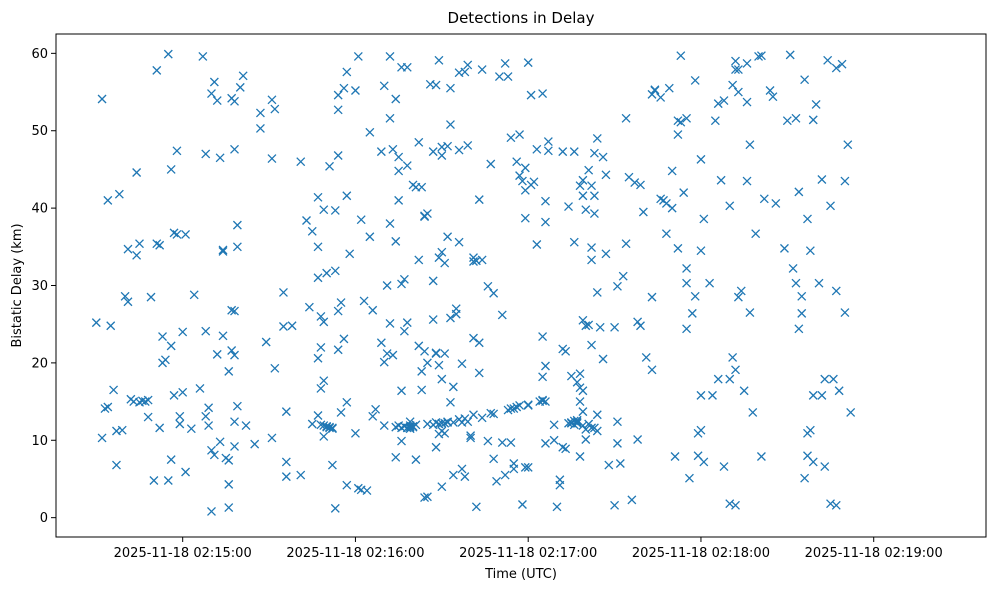 The height and width of the screenshot is (590, 989). What do you see at coordinates (39, 286) in the screenshot?
I see `y-tick-label: 30` at bounding box center [39, 286].